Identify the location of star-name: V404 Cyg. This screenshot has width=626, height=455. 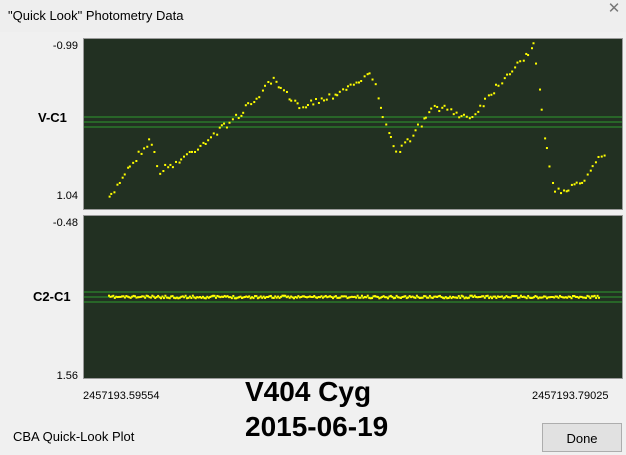
(308, 391).